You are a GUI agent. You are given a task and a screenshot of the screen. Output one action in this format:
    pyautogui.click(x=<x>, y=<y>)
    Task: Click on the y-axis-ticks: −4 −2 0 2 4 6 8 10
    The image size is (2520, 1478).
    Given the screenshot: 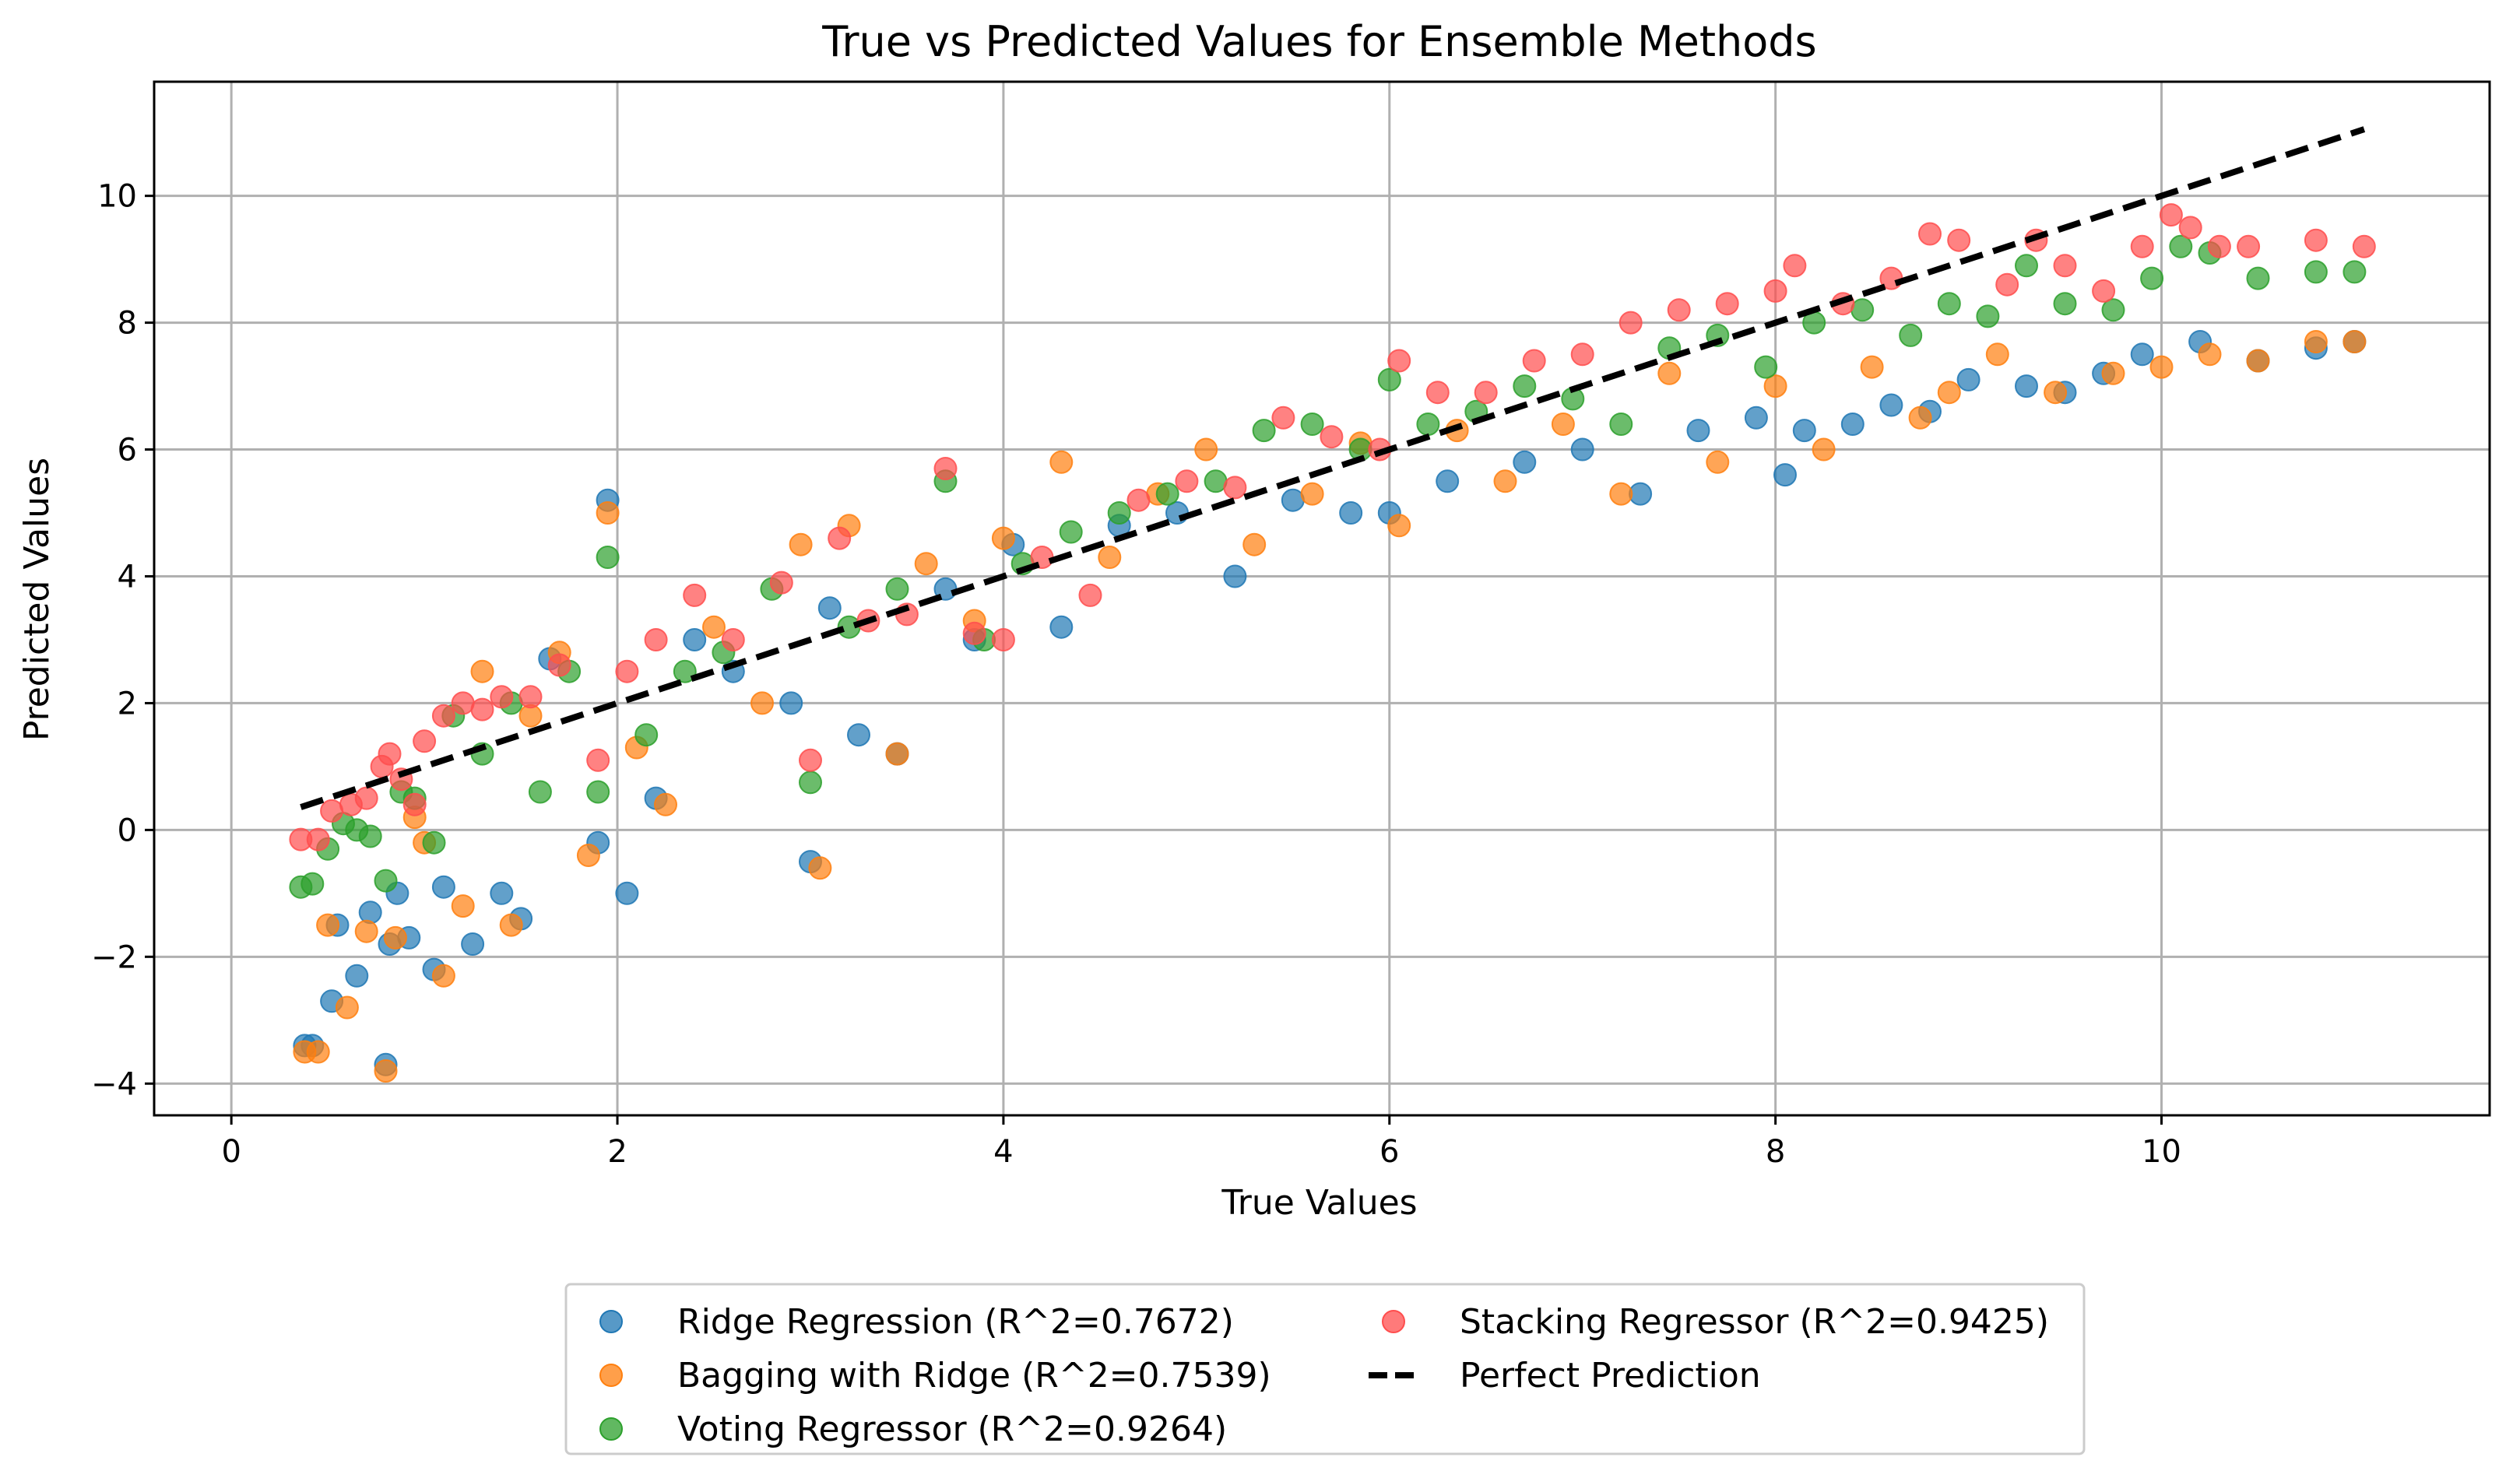 What is the action you would take?
    pyautogui.click(x=123, y=640)
    